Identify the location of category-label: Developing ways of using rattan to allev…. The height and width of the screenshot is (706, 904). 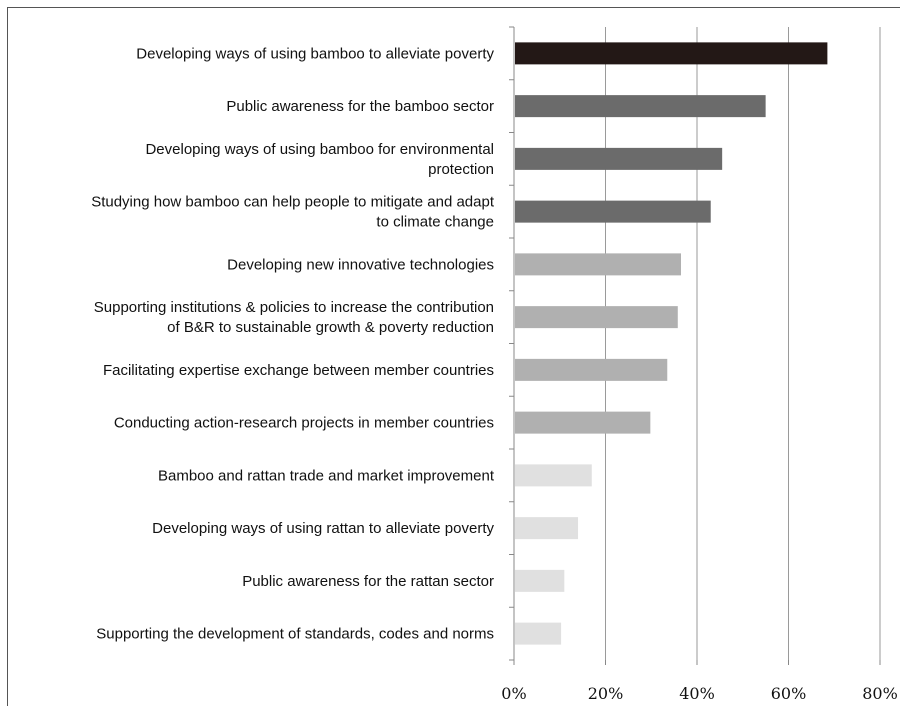
(323, 528).